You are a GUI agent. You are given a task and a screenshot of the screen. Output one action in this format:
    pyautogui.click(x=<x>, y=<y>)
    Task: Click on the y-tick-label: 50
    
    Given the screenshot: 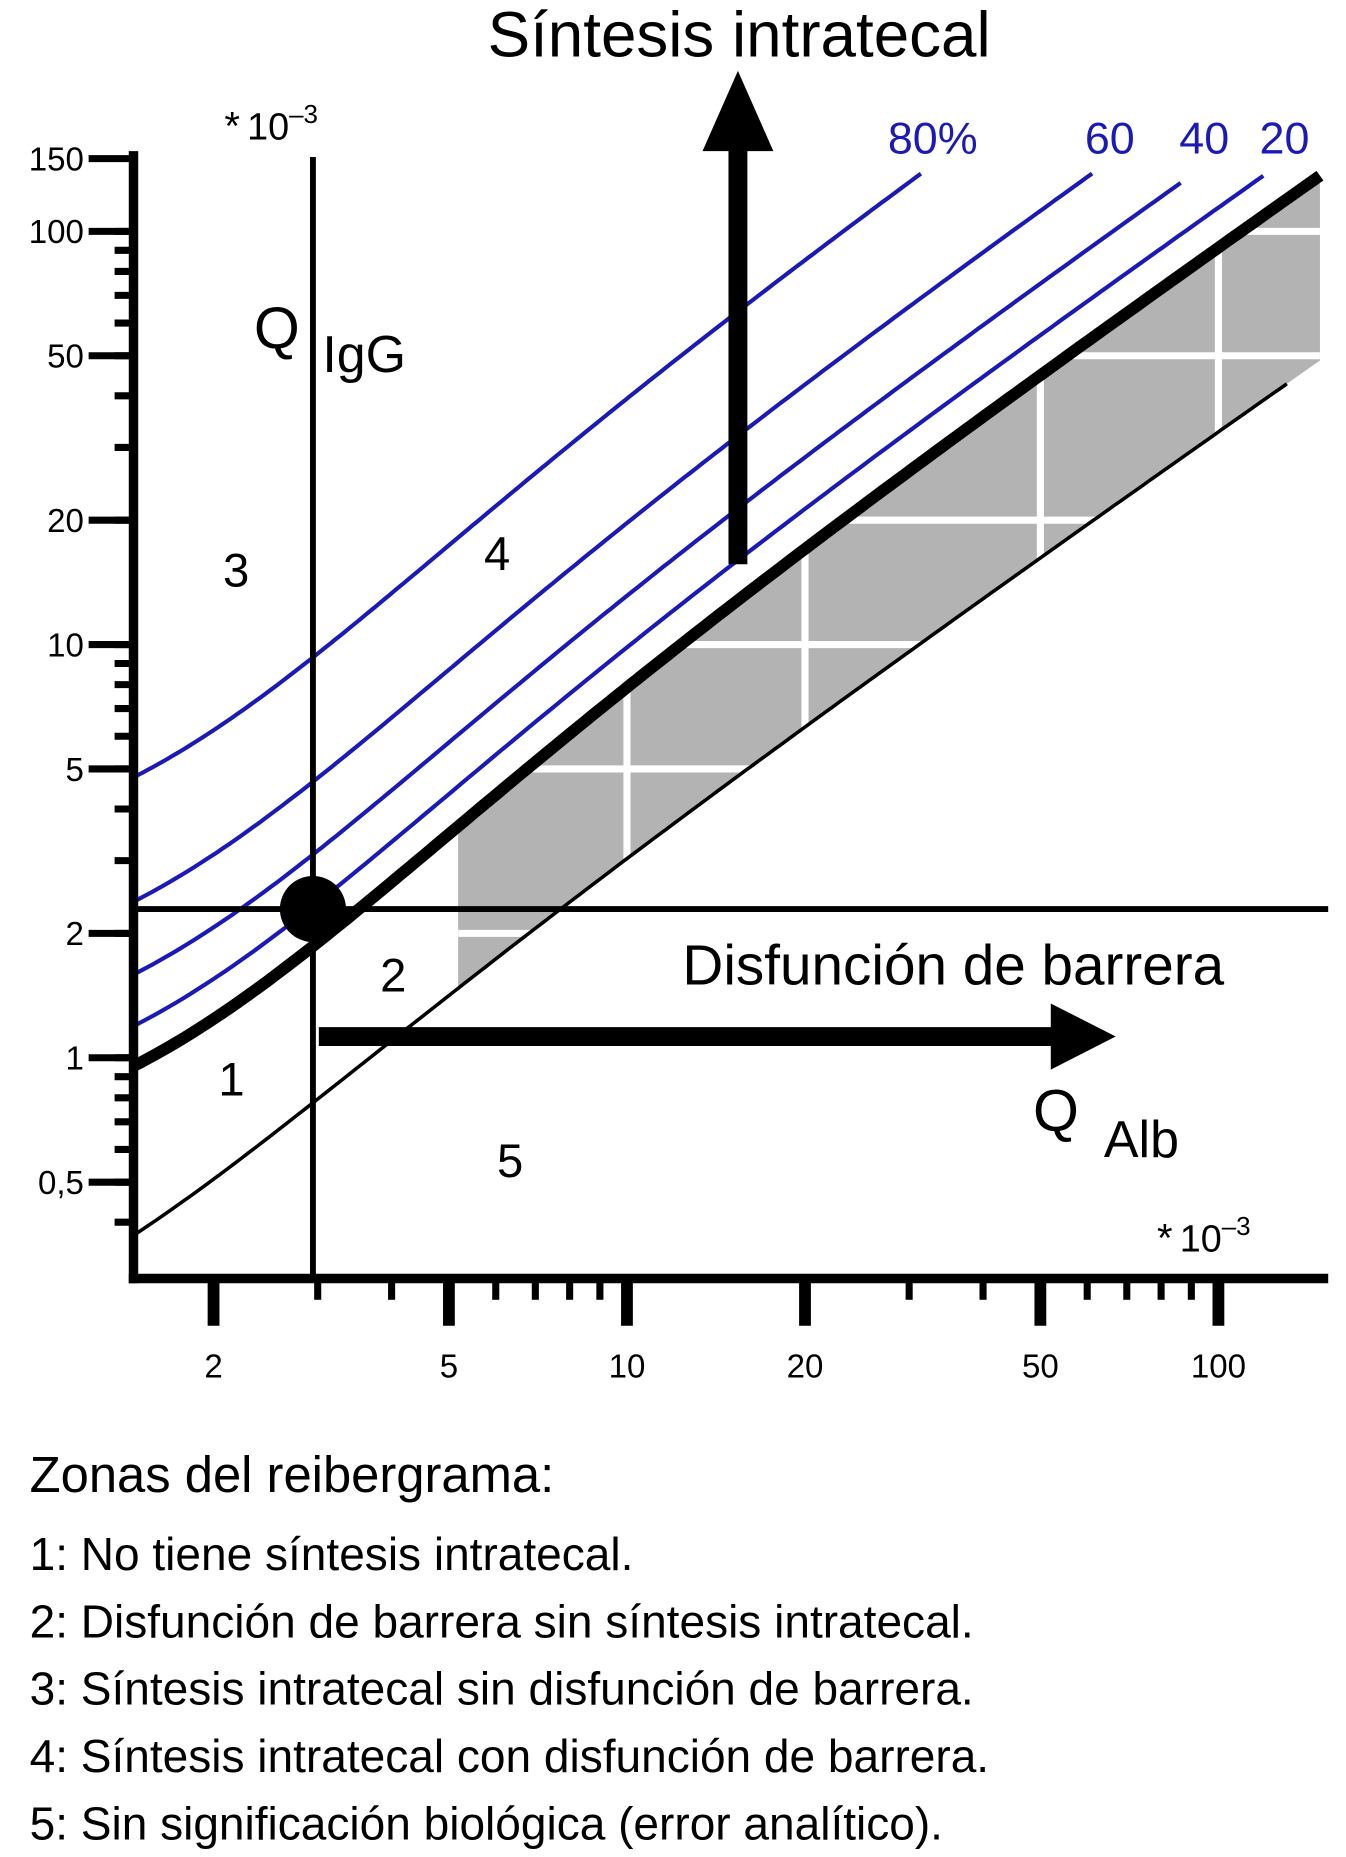 What is the action you would take?
    pyautogui.click(x=65, y=357)
    